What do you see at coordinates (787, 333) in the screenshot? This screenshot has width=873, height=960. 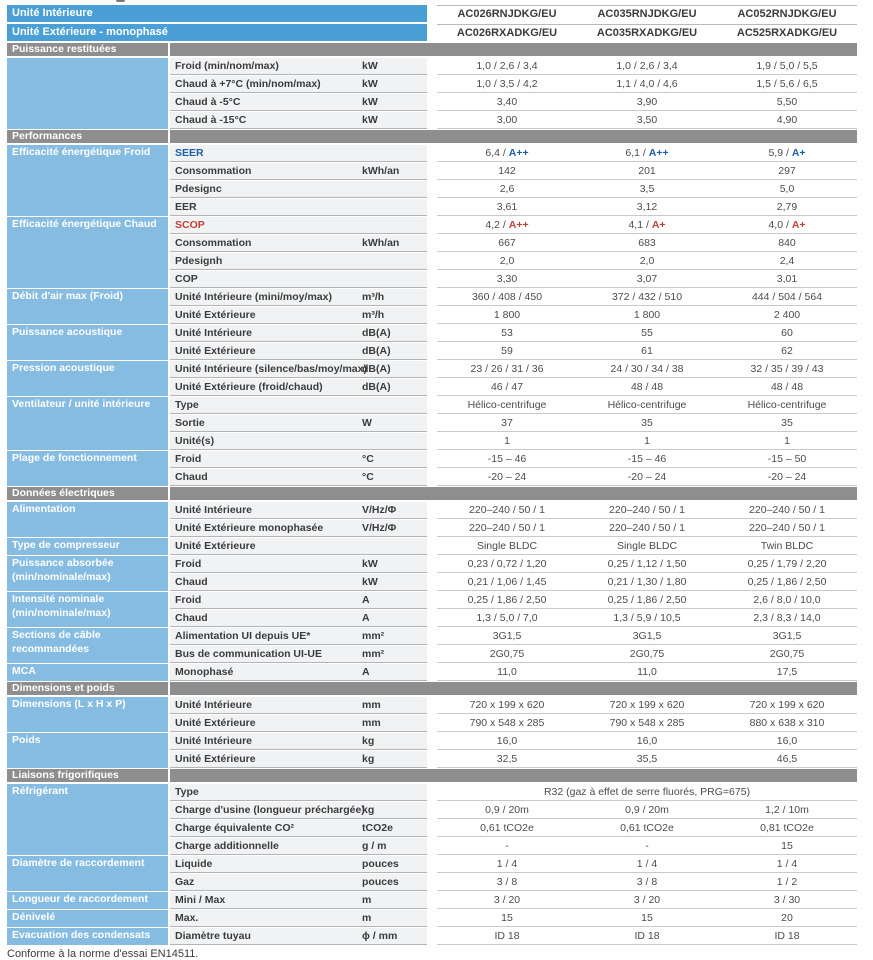 I see `spec-value: 60` at bounding box center [787, 333].